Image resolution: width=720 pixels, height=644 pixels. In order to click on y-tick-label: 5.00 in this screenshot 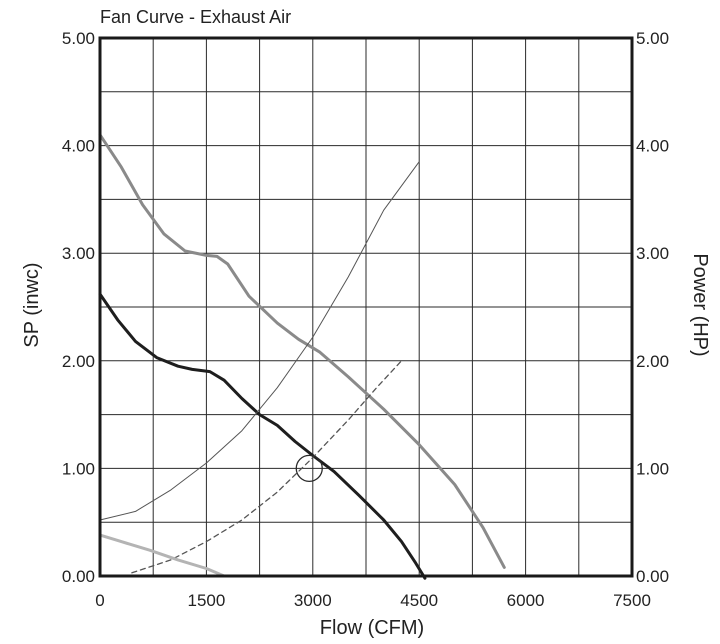, I will do `click(78, 38)`.